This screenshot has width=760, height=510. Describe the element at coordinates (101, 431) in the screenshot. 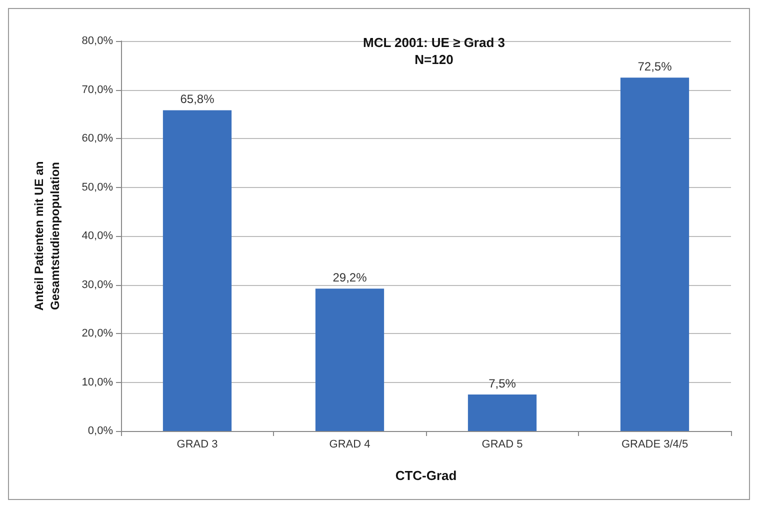

I see `y-tick-label: 0,0%` at that location.